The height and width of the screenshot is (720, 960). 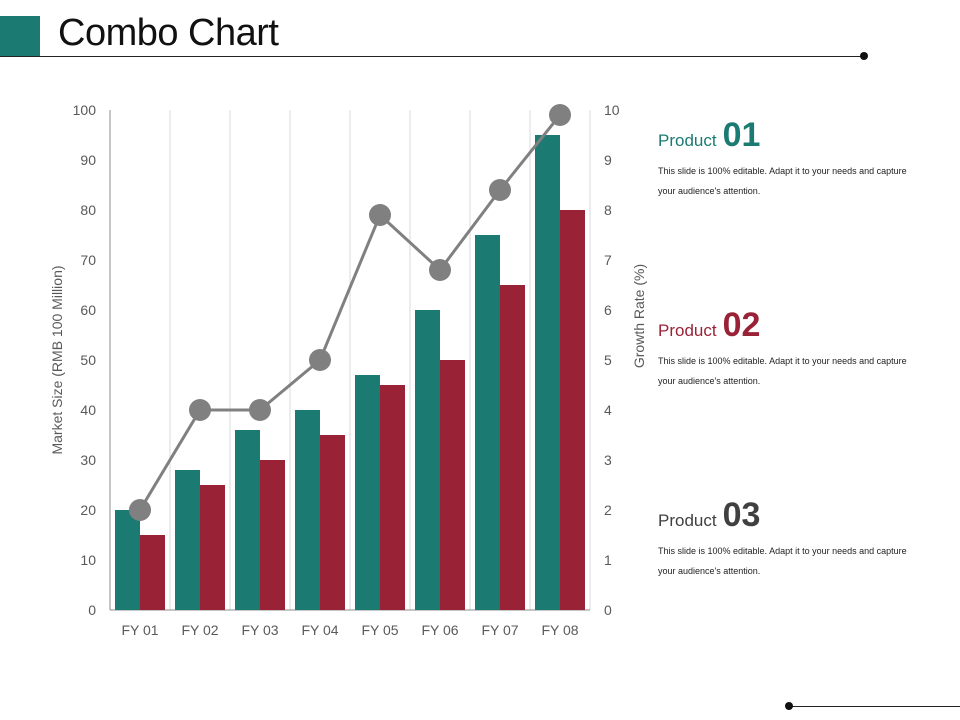 I want to click on product-03-label: Product, so click(x=687, y=520).